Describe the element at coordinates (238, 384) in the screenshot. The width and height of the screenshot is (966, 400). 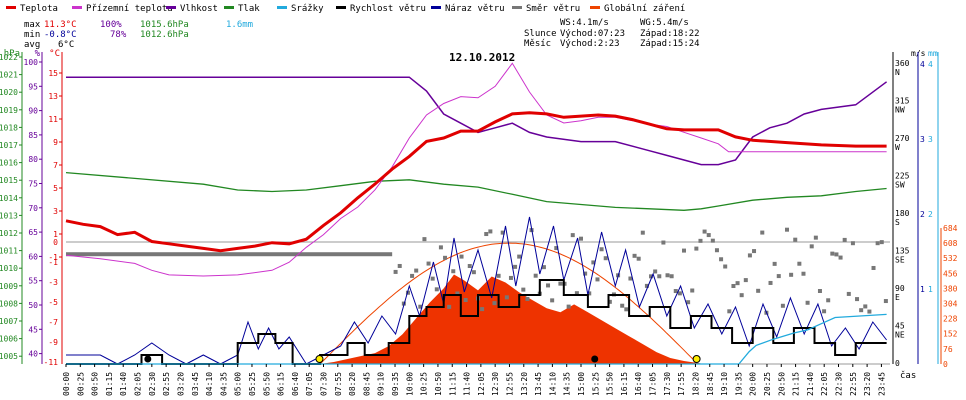
I see `x-tick-label: 05:00` at that location.